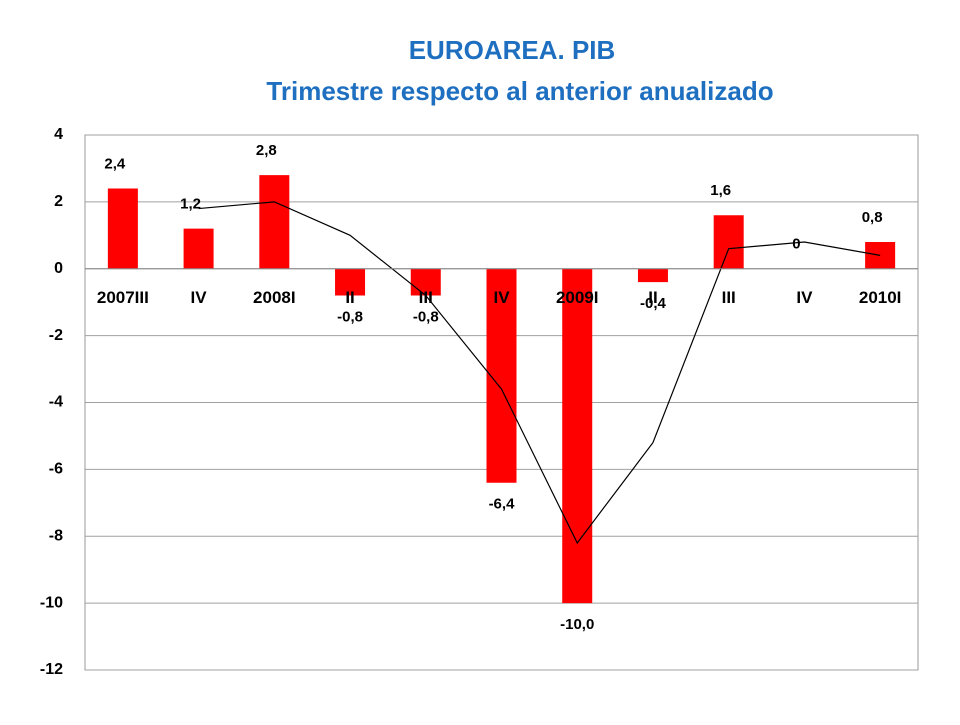  Describe the element at coordinates (190, 204) in the screenshot. I see `data-label: 1,2` at that location.